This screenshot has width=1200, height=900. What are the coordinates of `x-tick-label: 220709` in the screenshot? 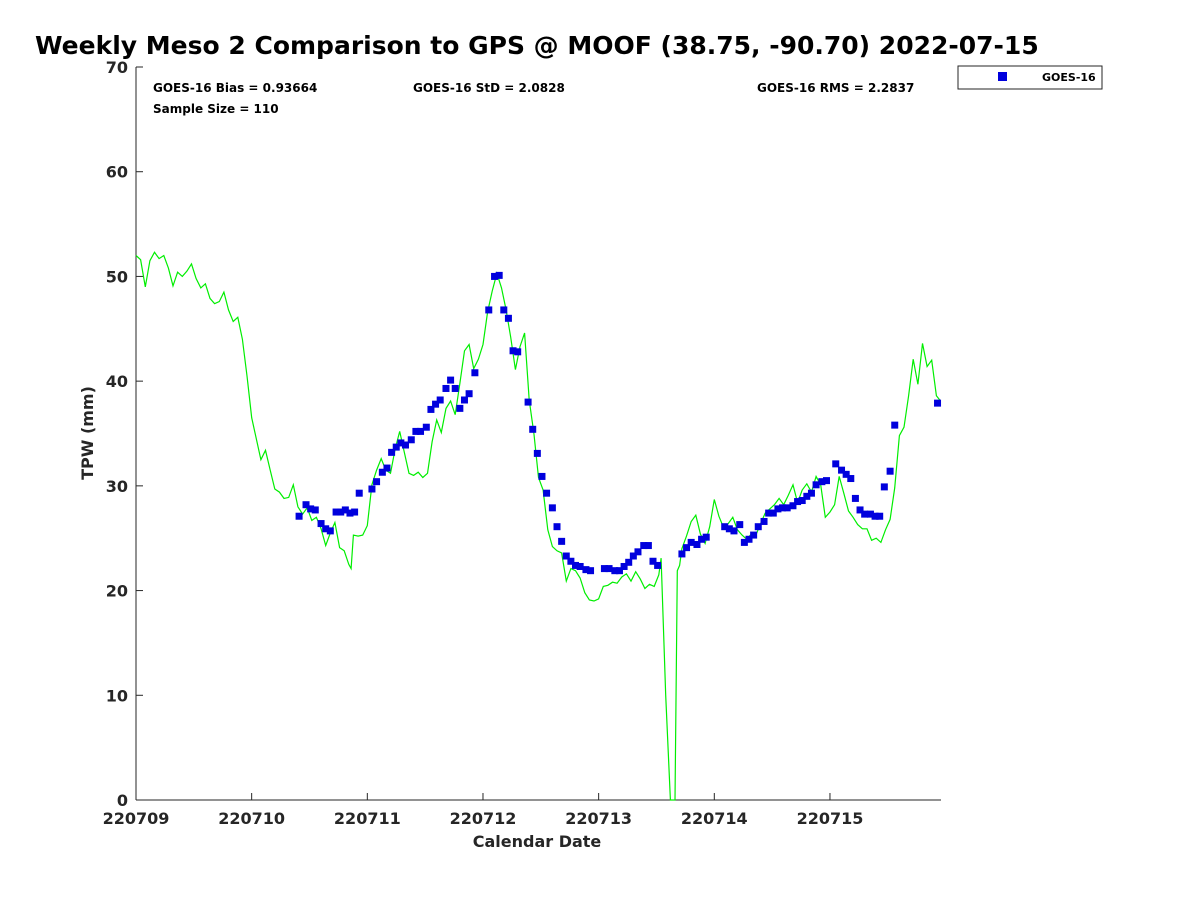 It's located at (136, 818).